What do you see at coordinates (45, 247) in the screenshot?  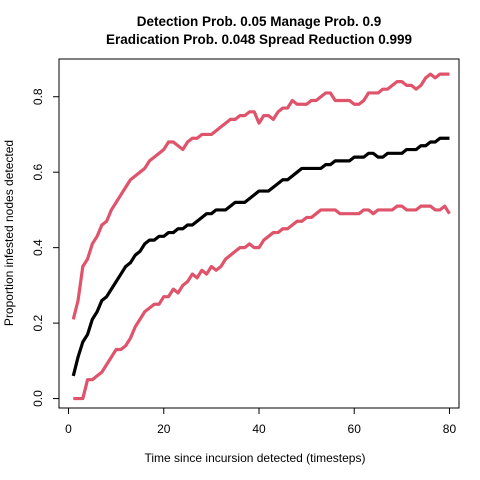 I see `y-axis: 0.0 0.2 0.4 0.6 0.8` at bounding box center [45, 247].